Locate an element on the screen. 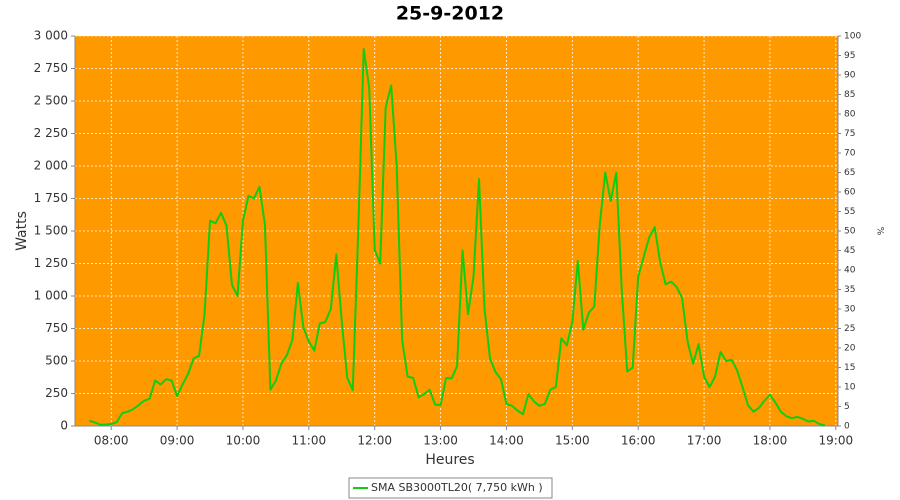 This screenshot has height=500, width=900. x-tick-label: 17:00 is located at coordinates (704, 441).